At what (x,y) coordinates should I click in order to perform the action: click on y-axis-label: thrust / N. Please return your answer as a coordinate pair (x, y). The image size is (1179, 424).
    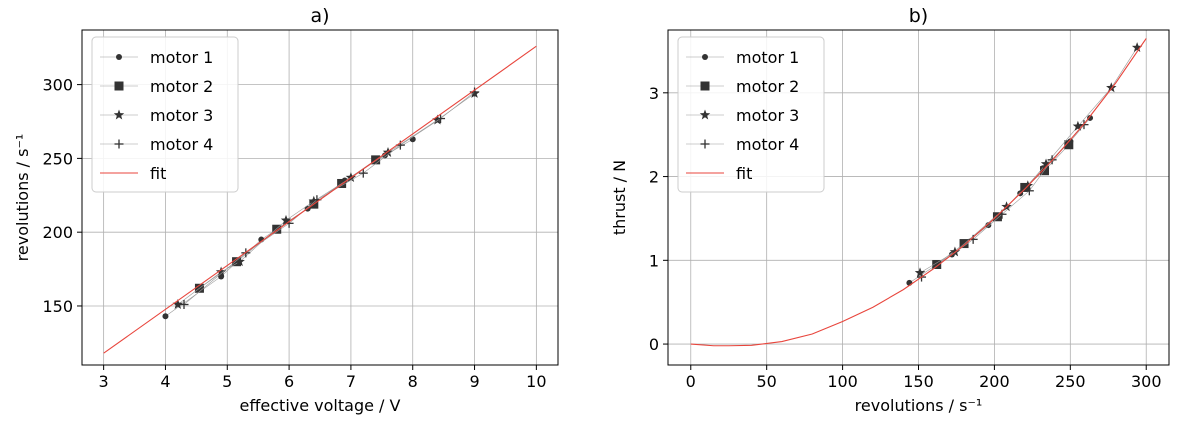
    Looking at the image, I should click on (619, 197).